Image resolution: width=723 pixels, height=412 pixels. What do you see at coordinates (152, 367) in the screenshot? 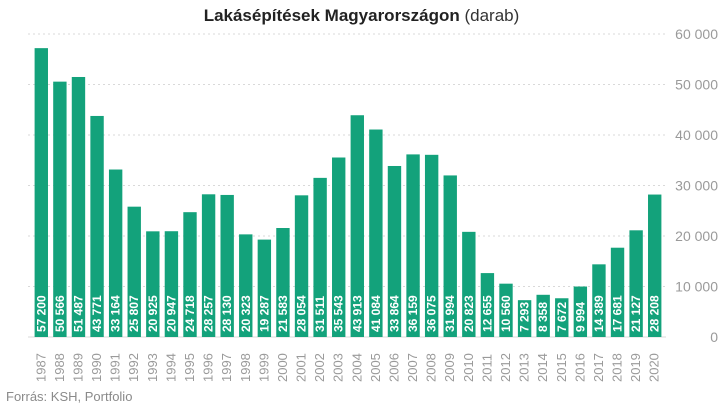
I see `x-tick-label: 1993` at bounding box center [152, 367].